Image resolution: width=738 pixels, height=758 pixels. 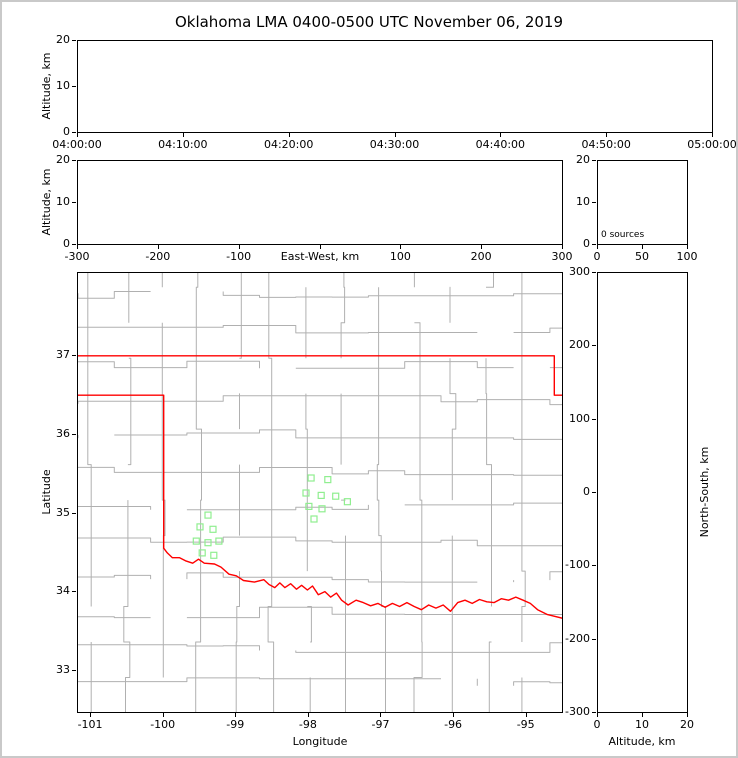 What do you see at coordinates (77, 144) in the screenshot?
I see `x-tick-label: 04:00:00` at bounding box center [77, 144].